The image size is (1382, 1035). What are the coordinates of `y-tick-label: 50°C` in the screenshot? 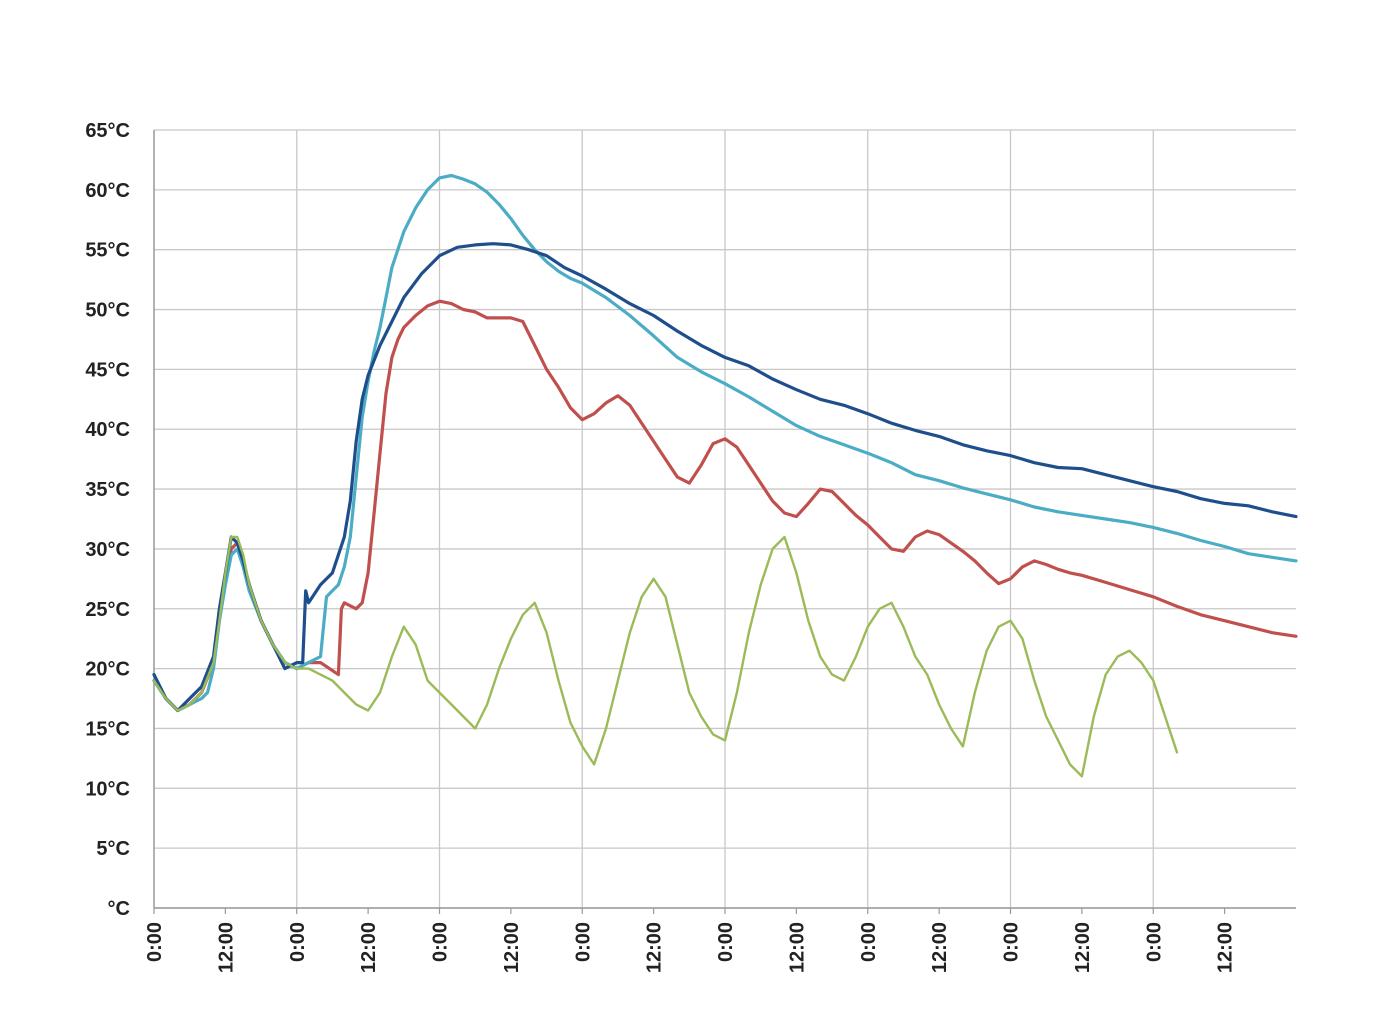 It's located at (107, 311).